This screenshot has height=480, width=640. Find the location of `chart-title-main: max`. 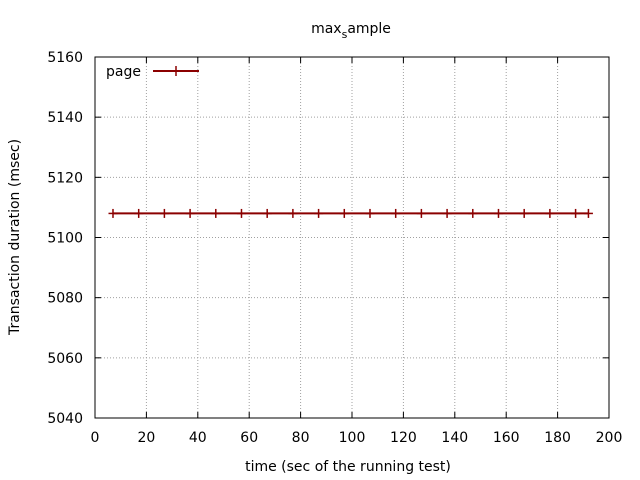

chart-title-main: max is located at coordinates (326, 29).